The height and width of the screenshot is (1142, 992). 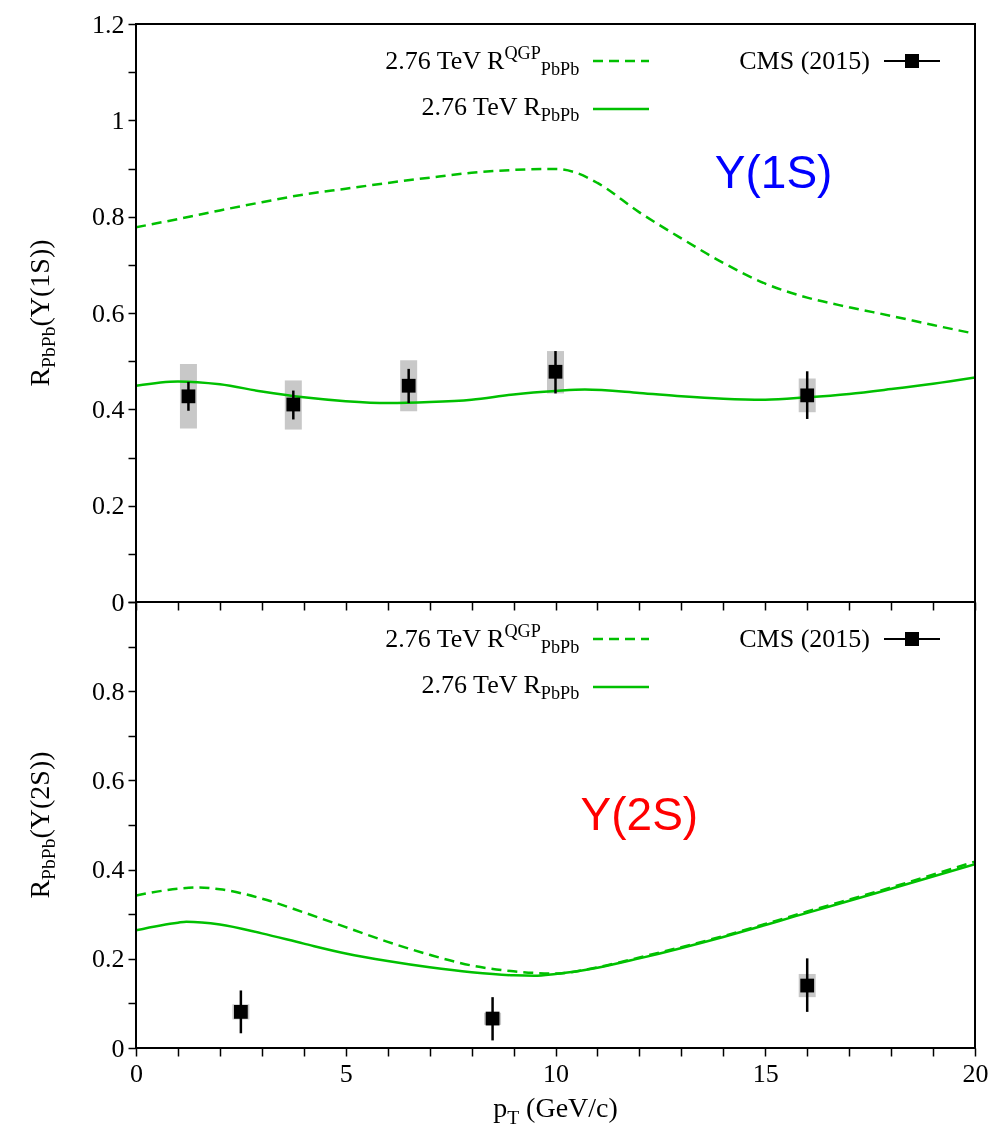 What do you see at coordinates (639, 814) in the screenshot?
I see `annotation: Υ(2S)` at bounding box center [639, 814].